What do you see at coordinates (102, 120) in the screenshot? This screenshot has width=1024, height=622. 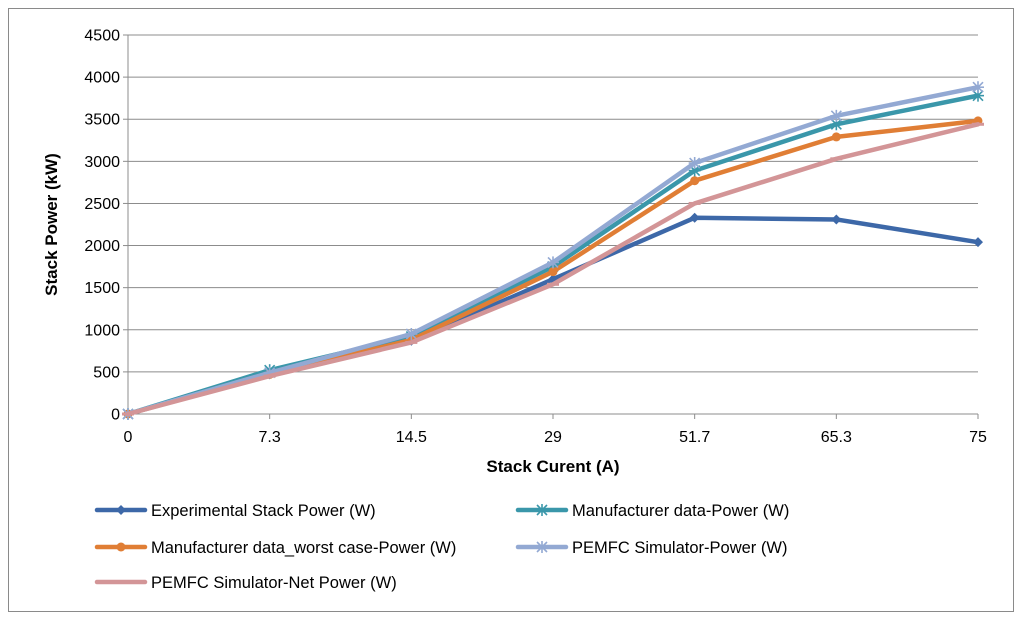 I see `y-tick-label: 3500` at bounding box center [102, 120].